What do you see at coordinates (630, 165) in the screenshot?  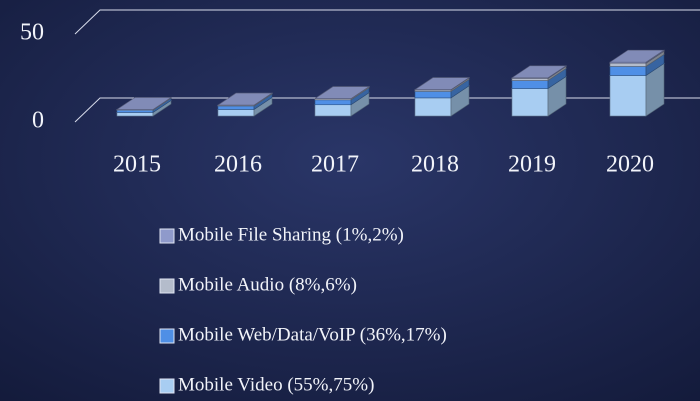 I see `x-tick-label: 2020` at bounding box center [630, 165].